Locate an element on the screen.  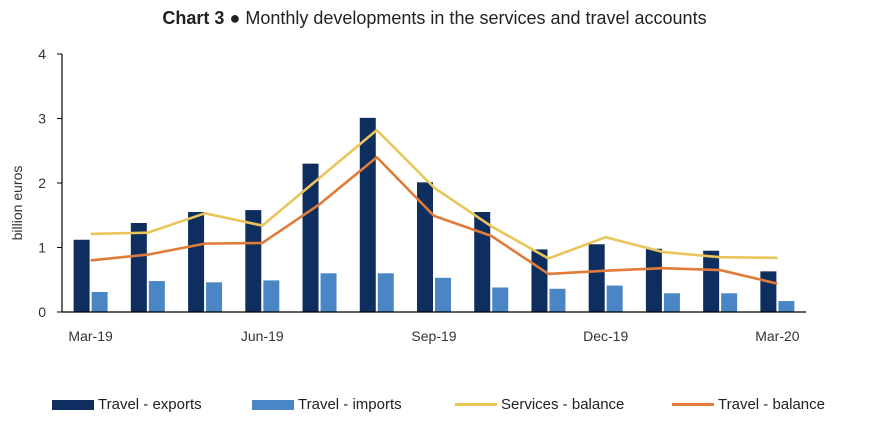
legend-item-travel-exports: Travel - exports is located at coordinates (127, 404).